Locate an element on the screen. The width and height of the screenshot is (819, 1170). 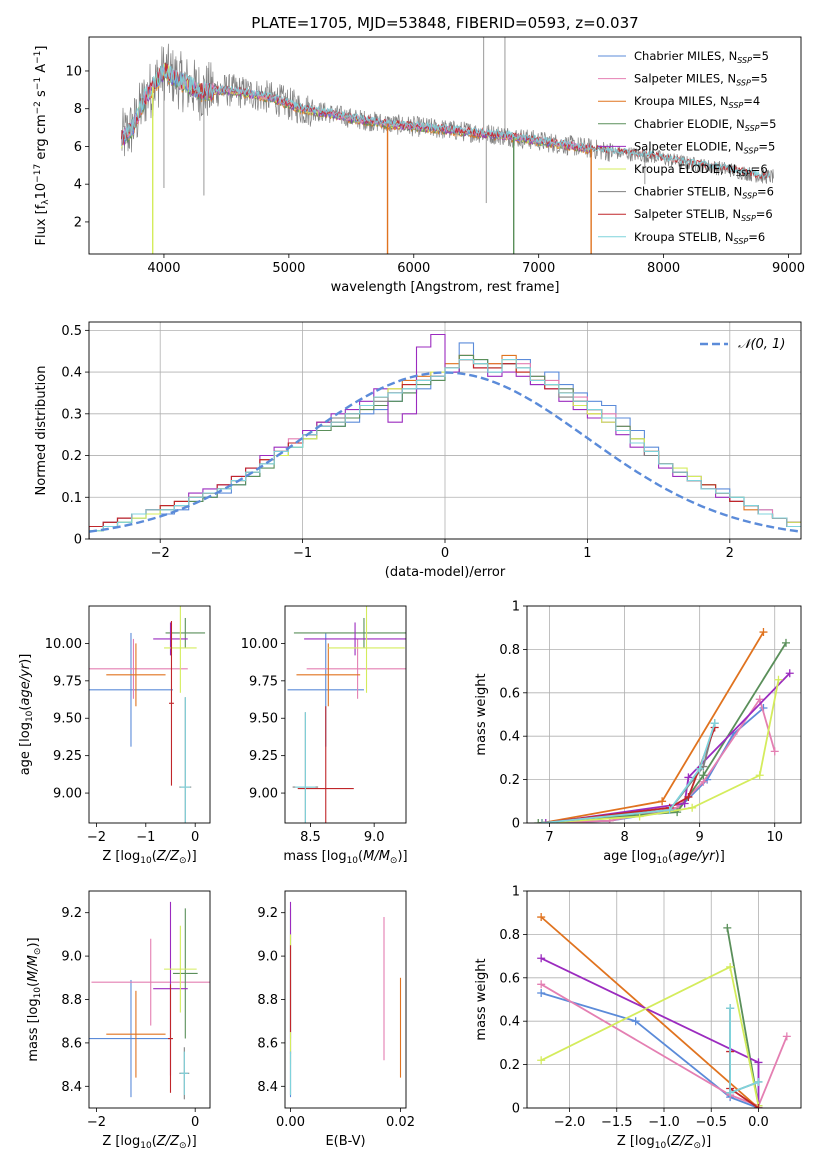
x-tick-label: −1.5 is located at coordinates (617, 1122).